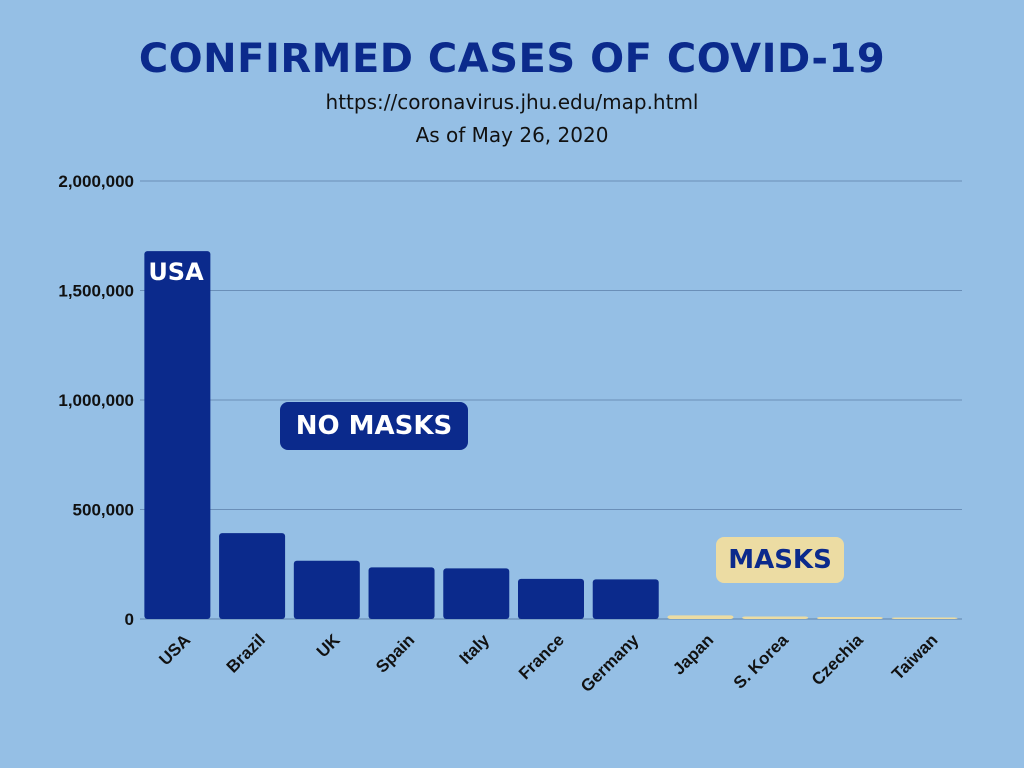 This screenshot has height=768, width=1024. I want to click on bar-japan, so click(700, 617).